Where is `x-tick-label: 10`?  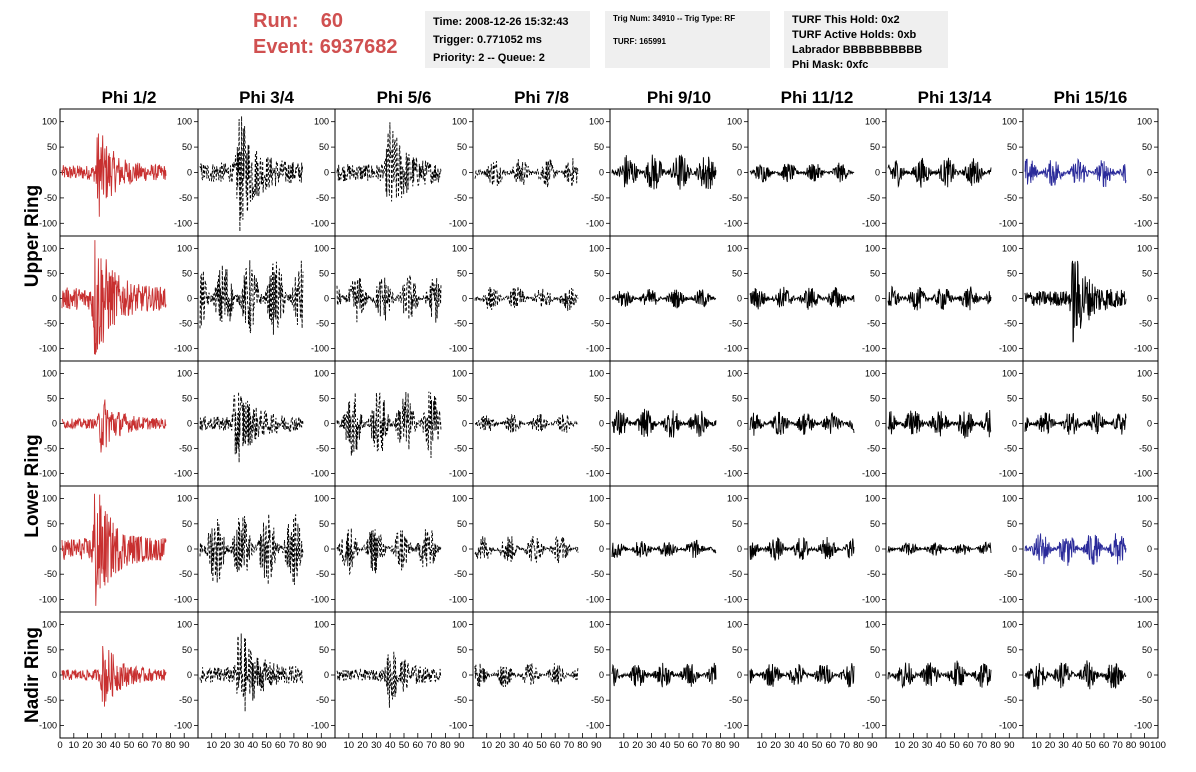
x-tick-label: 10 is located at coordinates (486, 745).